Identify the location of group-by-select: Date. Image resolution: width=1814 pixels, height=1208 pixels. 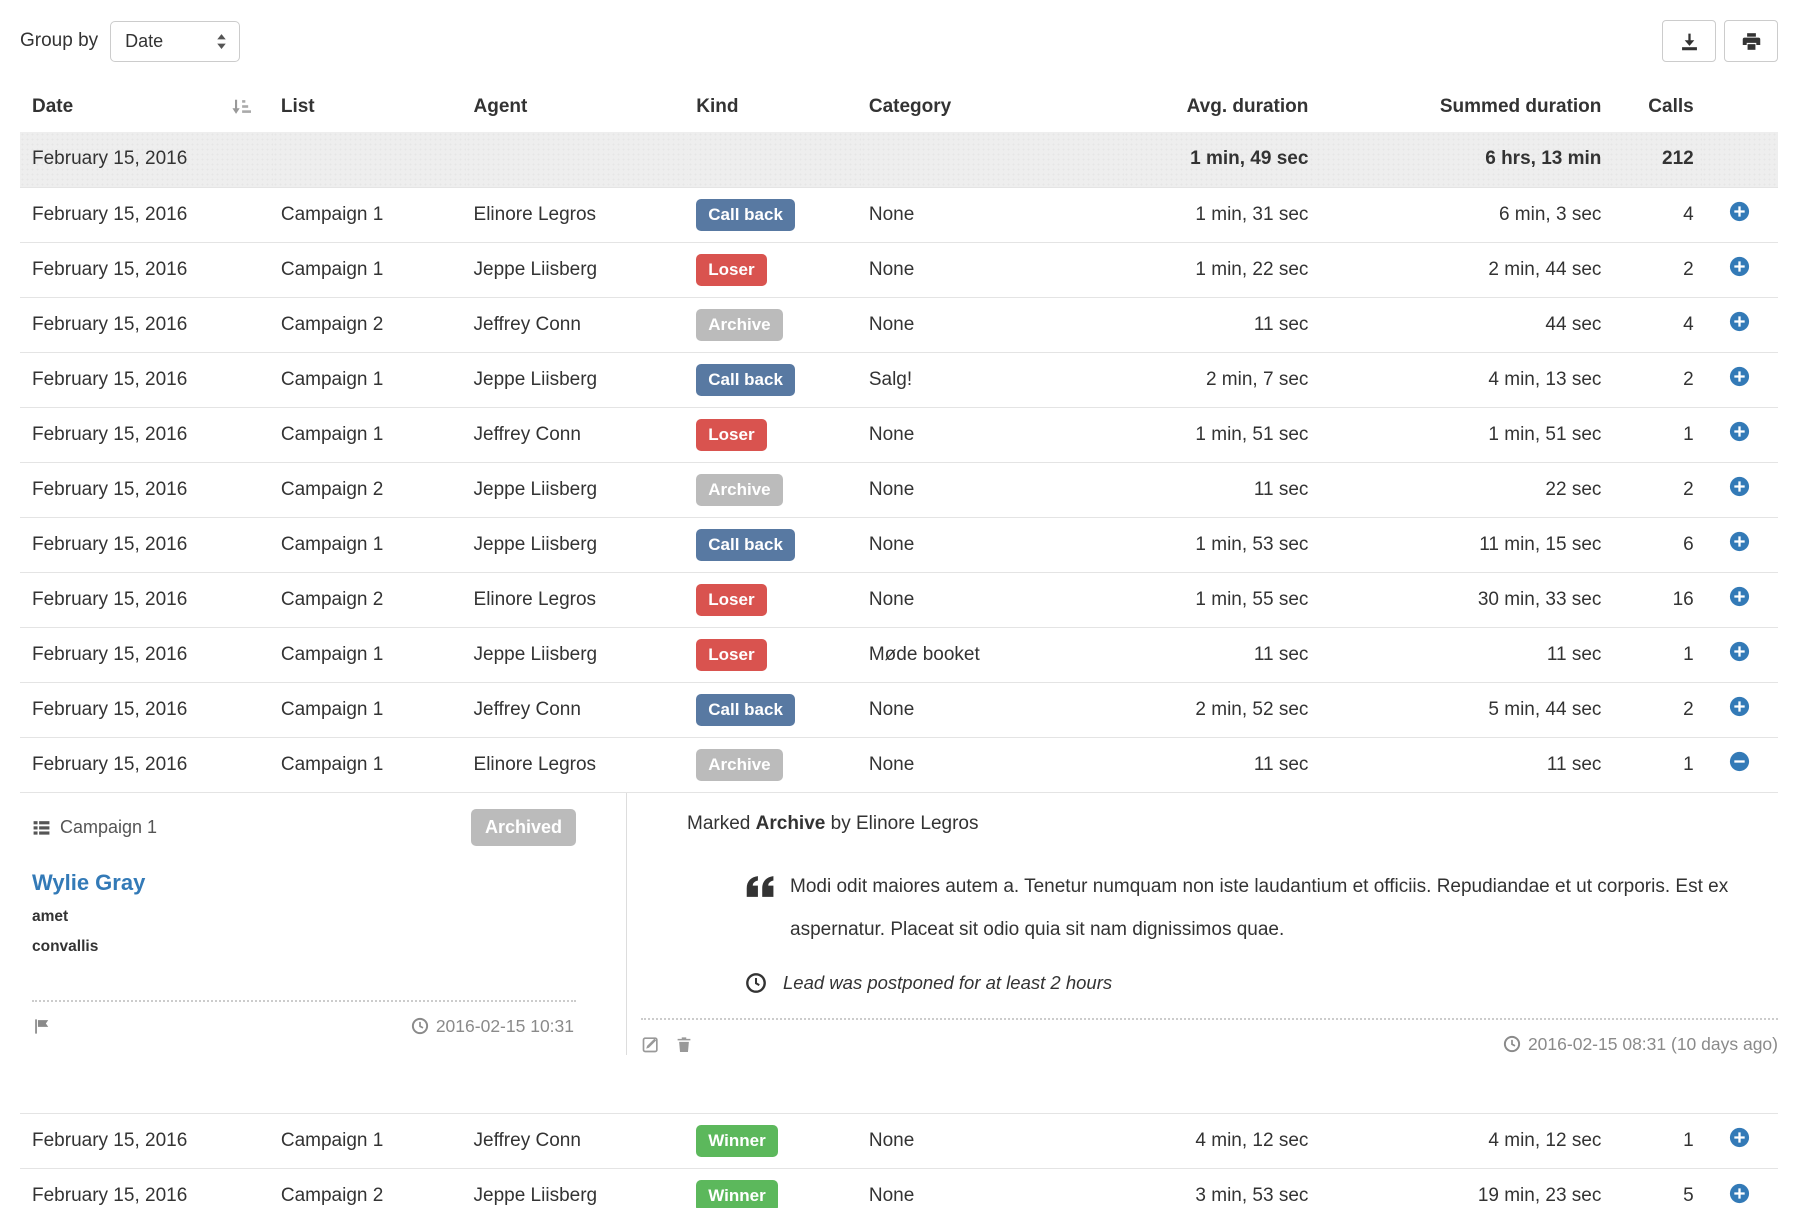
(175, 41).